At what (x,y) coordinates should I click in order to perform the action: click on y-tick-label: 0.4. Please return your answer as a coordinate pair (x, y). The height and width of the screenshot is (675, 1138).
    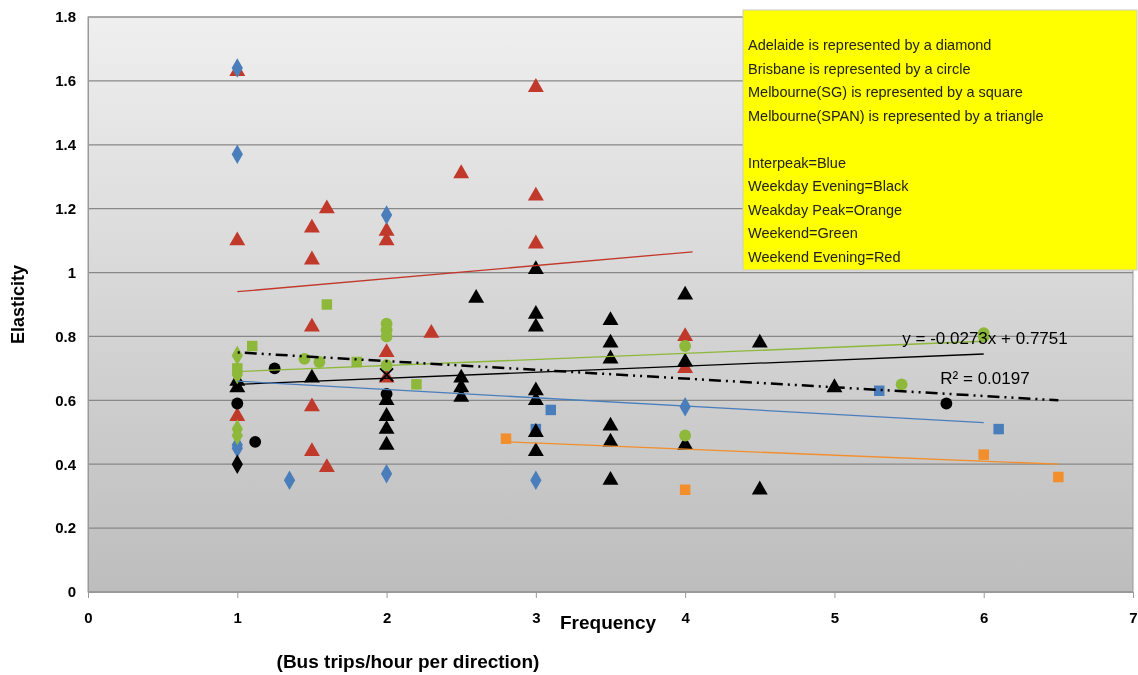
    Looking at the image, I should click on (66, 464).